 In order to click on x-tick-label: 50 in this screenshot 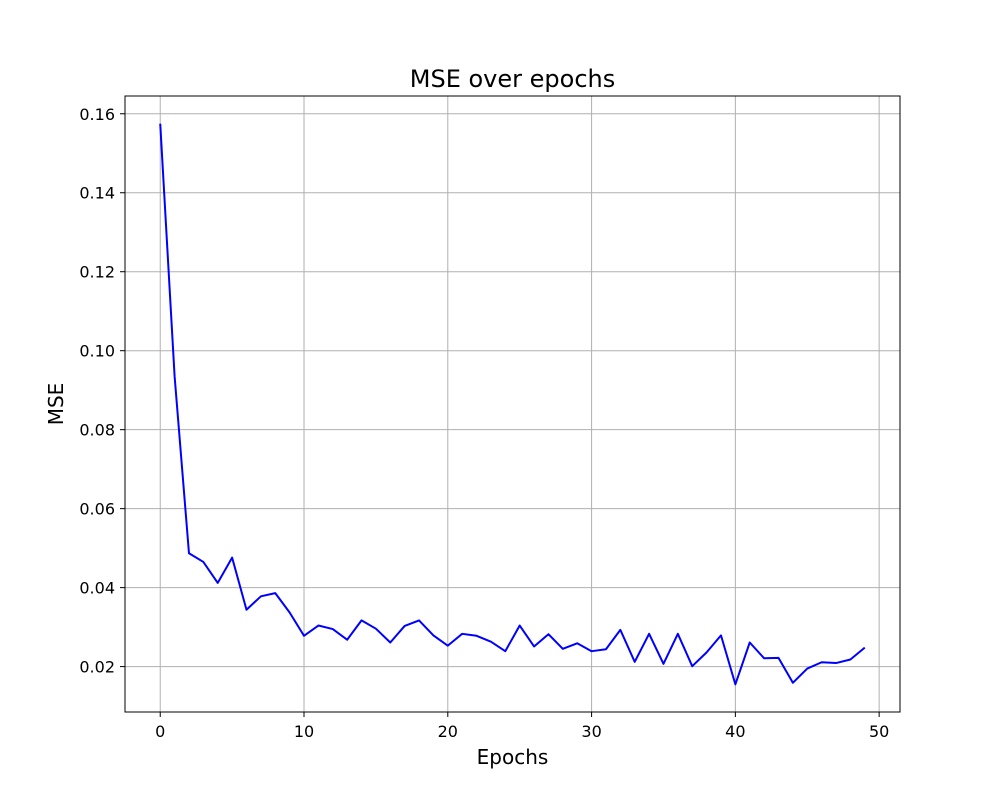, I will do `click(879, 731)`.